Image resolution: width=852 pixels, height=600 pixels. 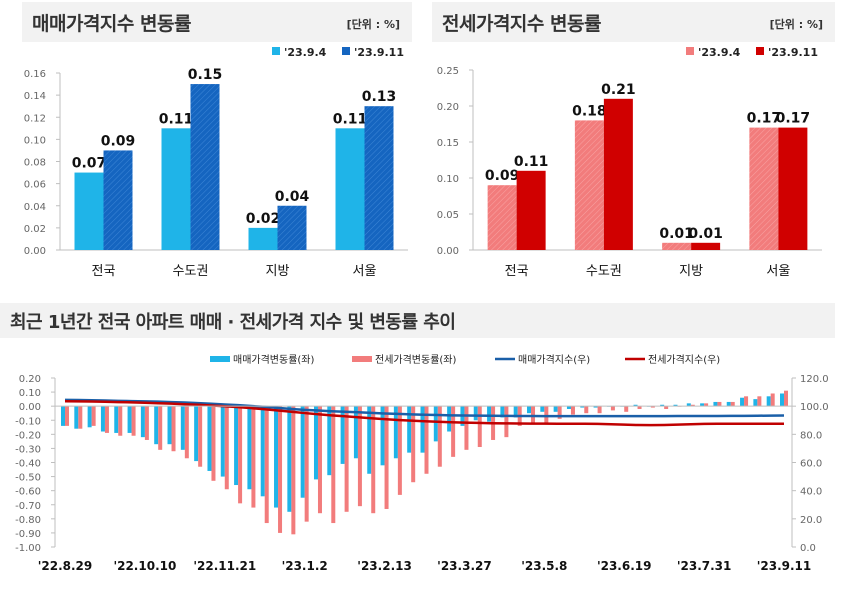 I want to click on y-tick-label: 0.12, so click(x=35, y=118).